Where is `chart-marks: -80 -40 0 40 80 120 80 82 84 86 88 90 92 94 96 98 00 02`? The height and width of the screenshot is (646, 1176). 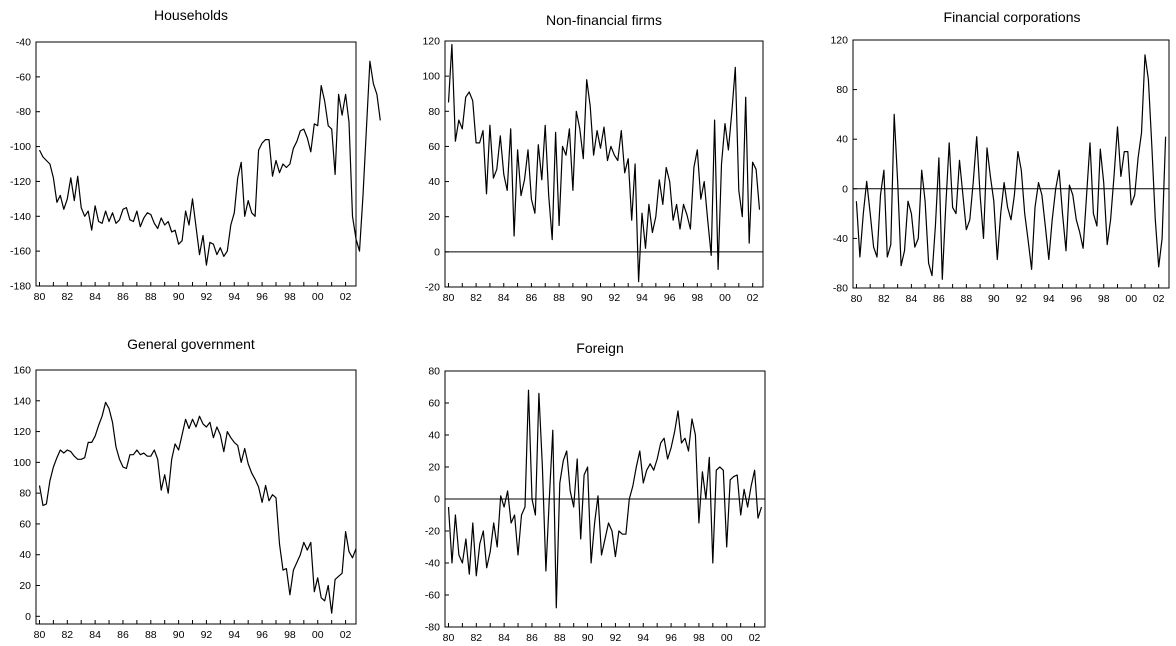 chart-marks: -80 -40 0 40 80 120 80 82 84 86 88 90 92 94 96 98 00 02 is located at coordinates (999, 170).